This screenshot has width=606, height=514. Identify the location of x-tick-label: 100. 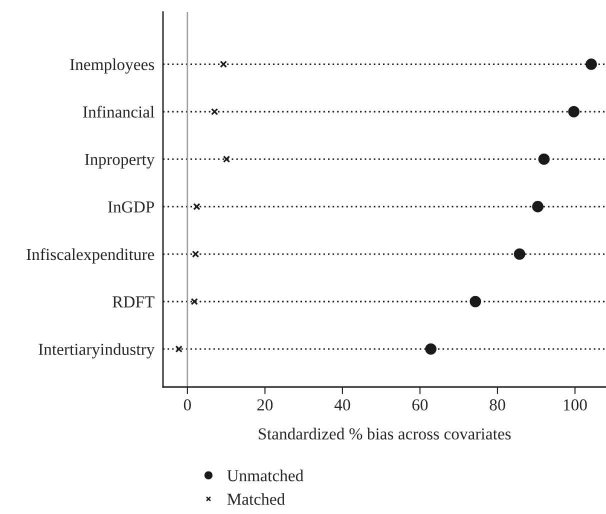
(575, 405).